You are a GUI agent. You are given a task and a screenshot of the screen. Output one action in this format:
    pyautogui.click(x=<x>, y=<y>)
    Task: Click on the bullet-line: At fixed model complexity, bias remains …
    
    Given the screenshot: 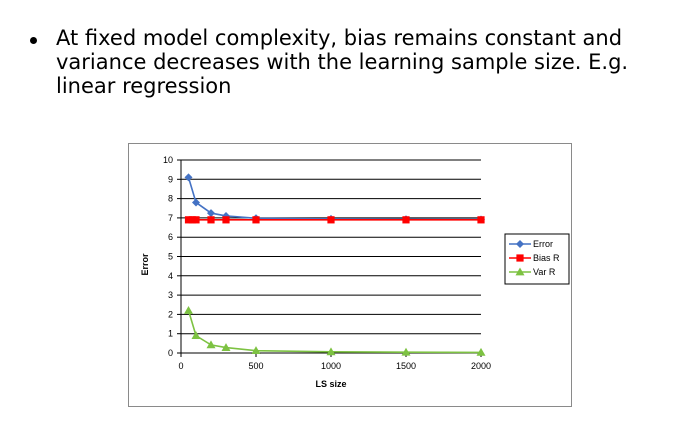 What is the action you would take?
    pyautogui.click(x=339, y=38)
    